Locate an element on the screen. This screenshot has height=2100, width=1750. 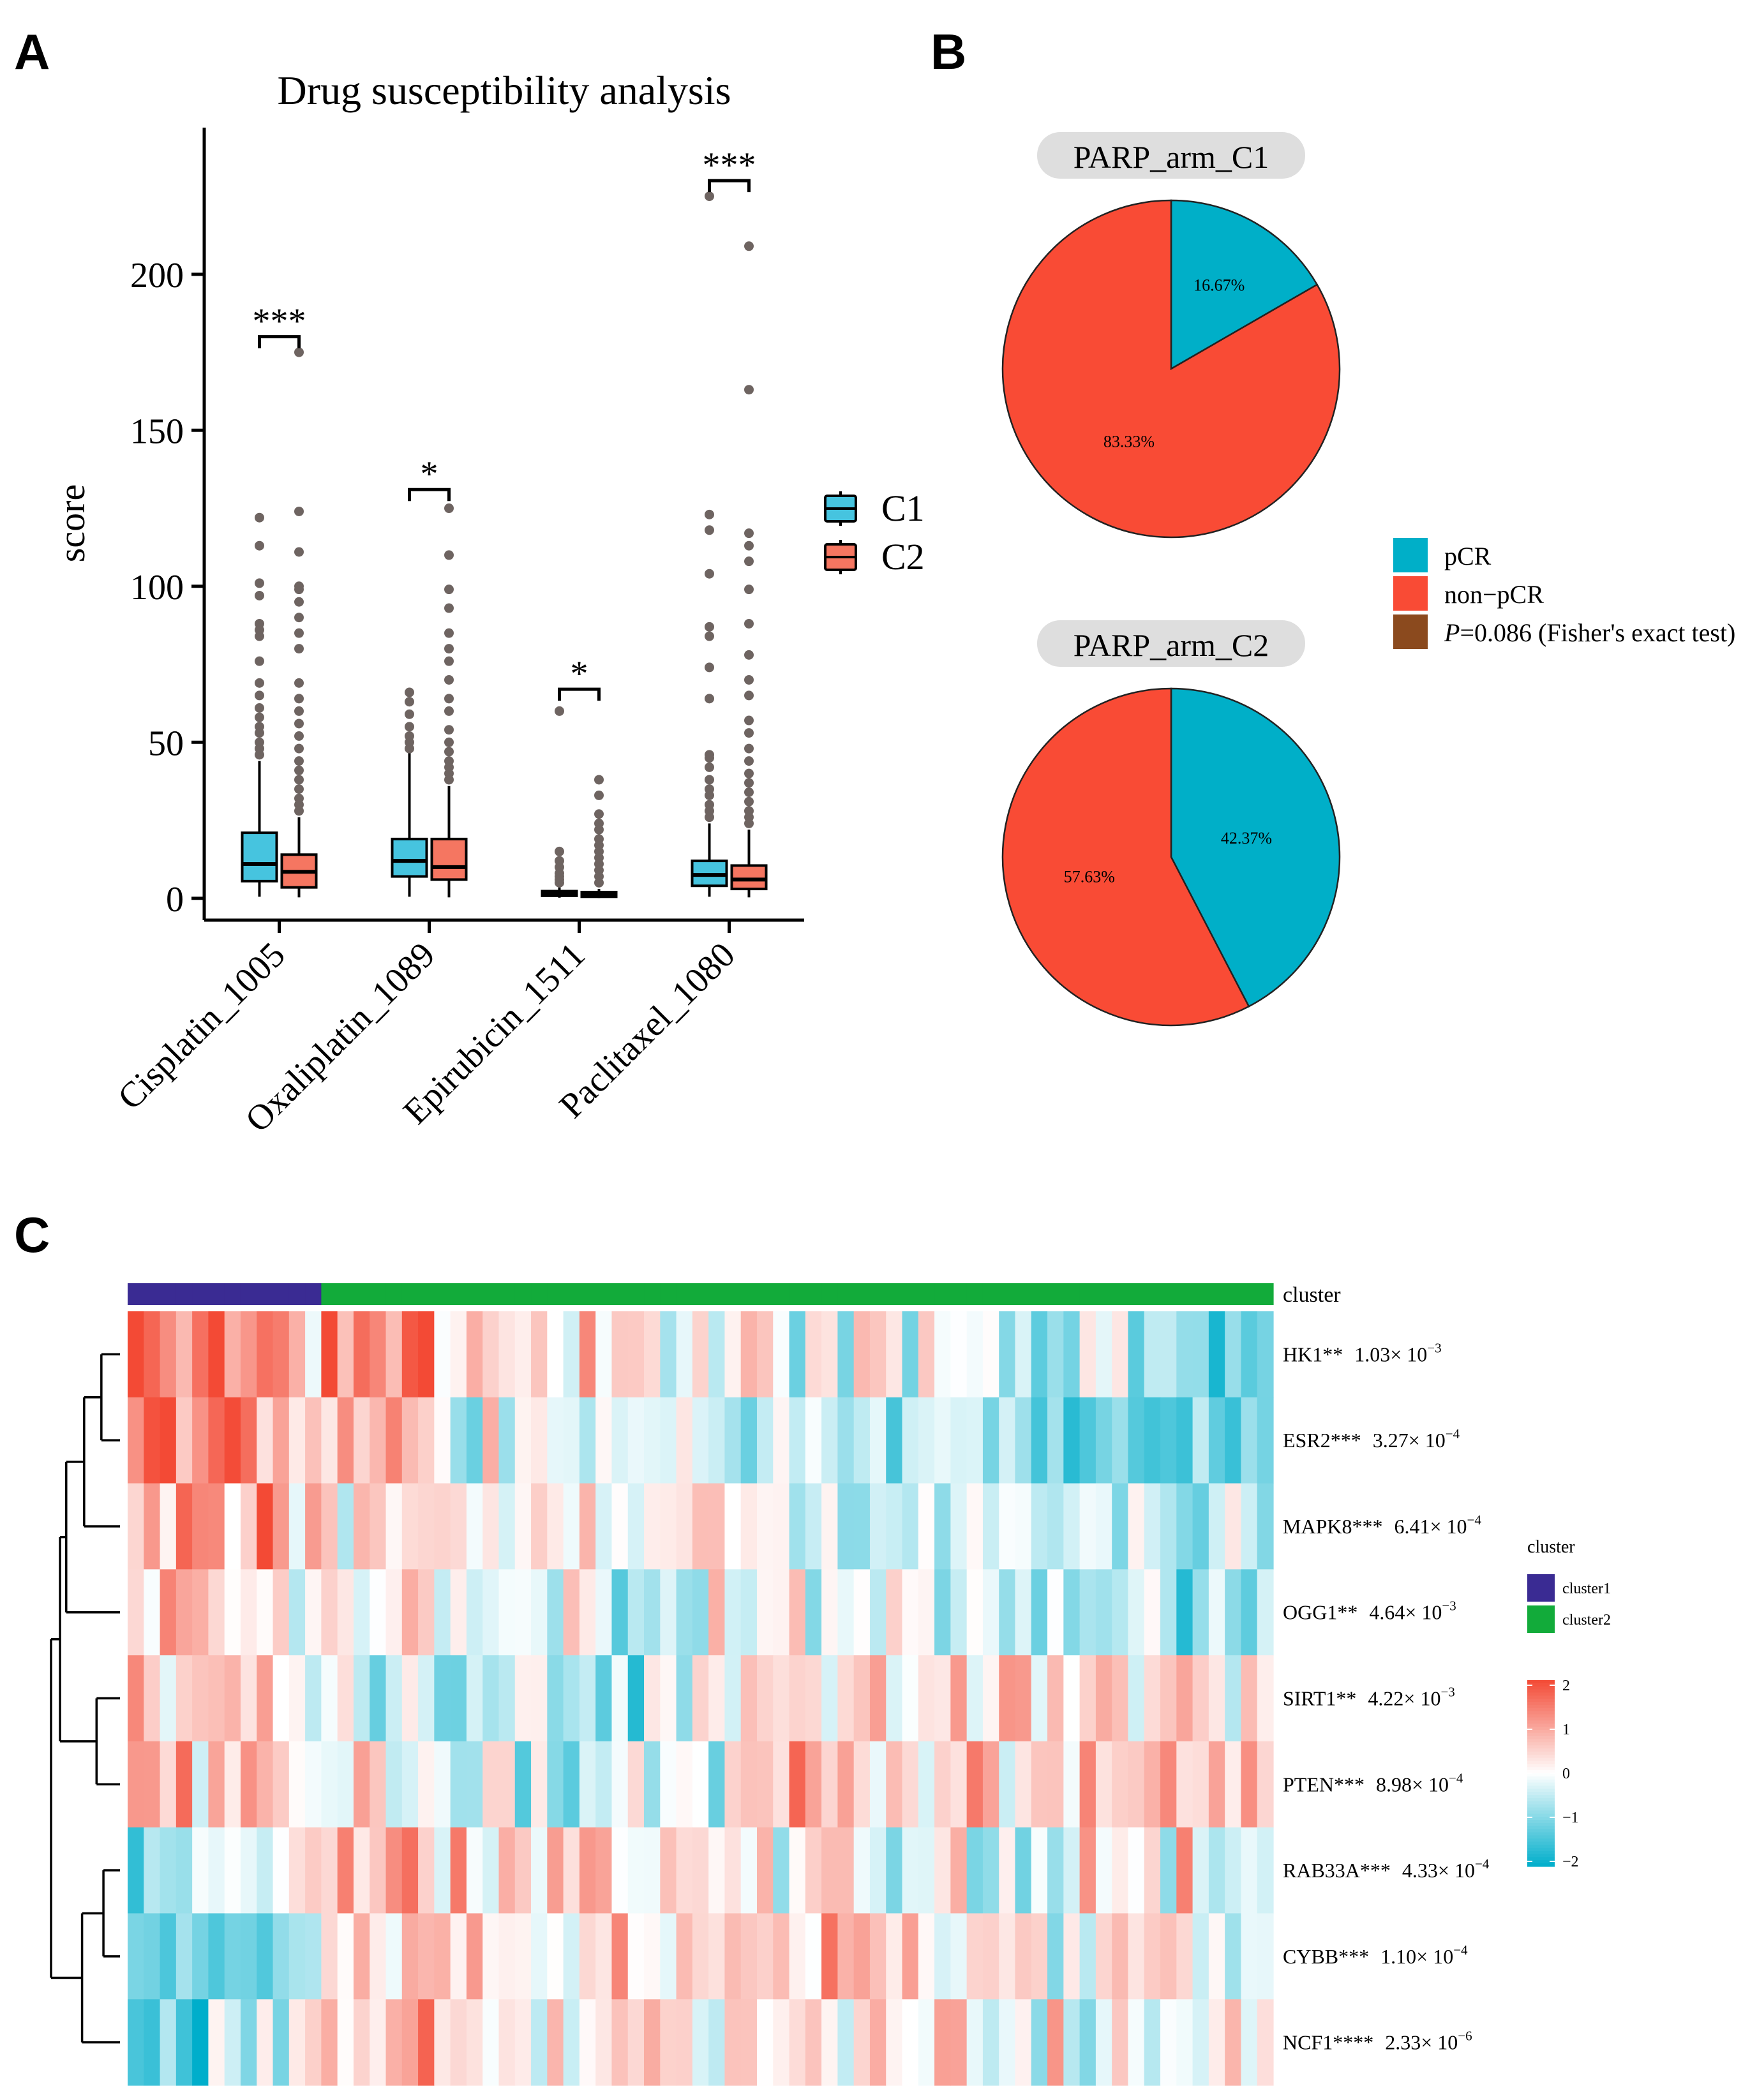
pie-slice-pcr is located at coordinates (1244, 285).